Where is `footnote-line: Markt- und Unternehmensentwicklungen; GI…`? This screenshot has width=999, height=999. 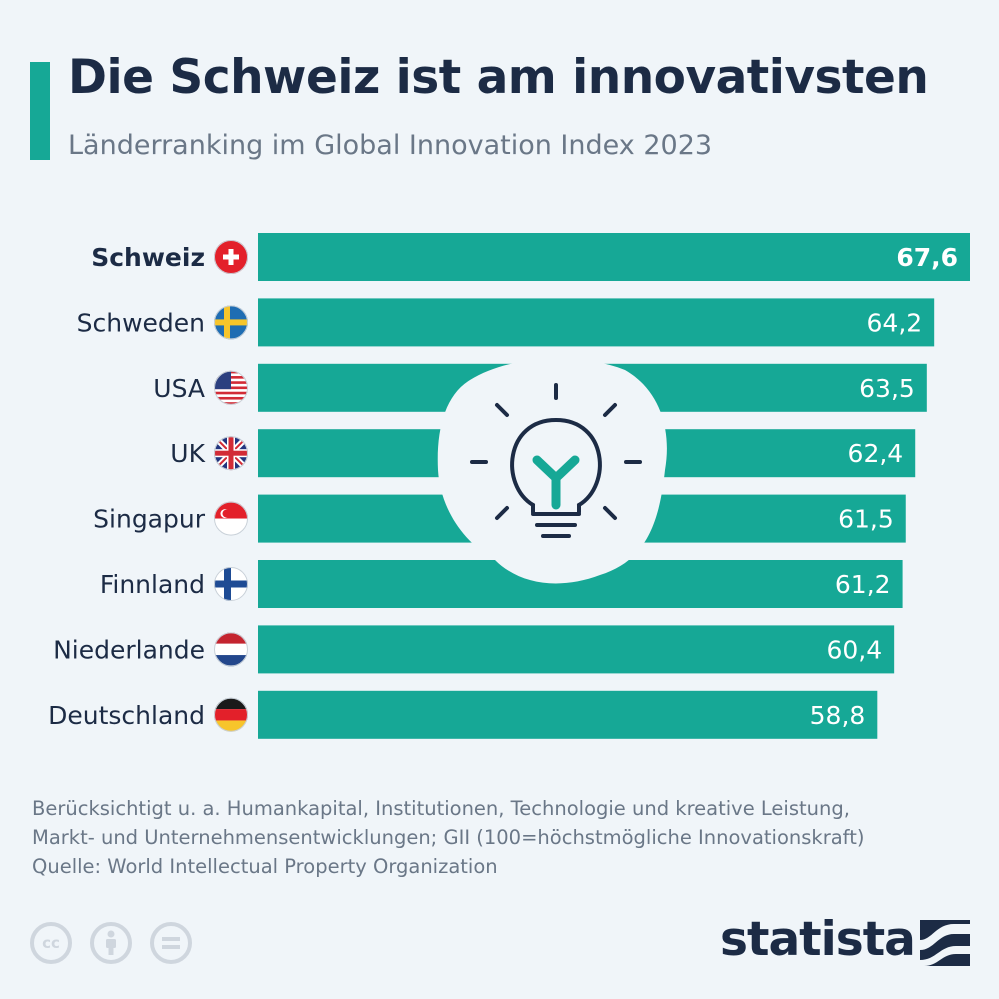 footnote-line: Markt- und Unternehmensentwicklungen; GI… is located at coordinates (448, 837).